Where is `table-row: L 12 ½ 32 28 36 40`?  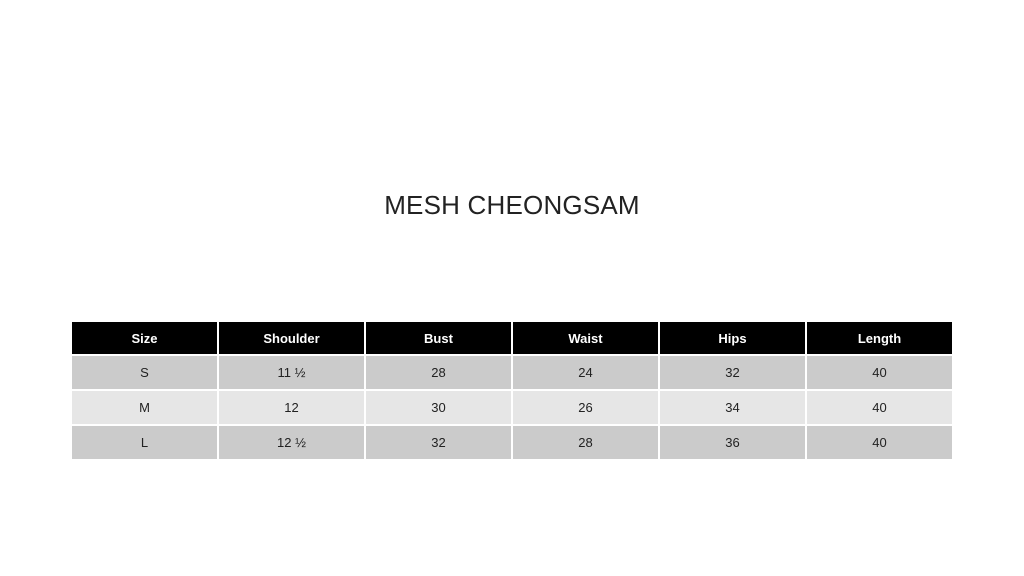 table-row: L 12 ½ 32 28 36 40 is located at coordinates (512, 442).